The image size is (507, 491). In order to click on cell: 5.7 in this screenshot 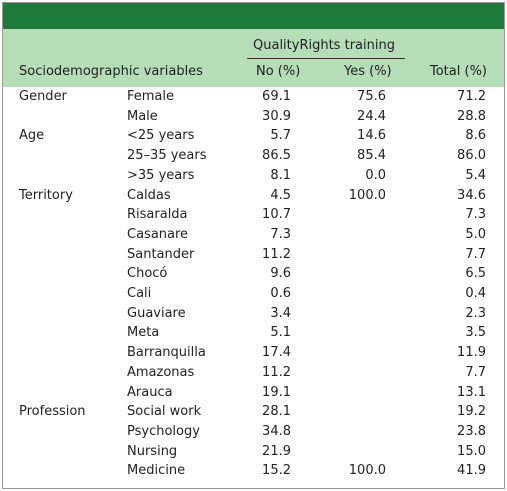, I will do `click(280, 136)`.